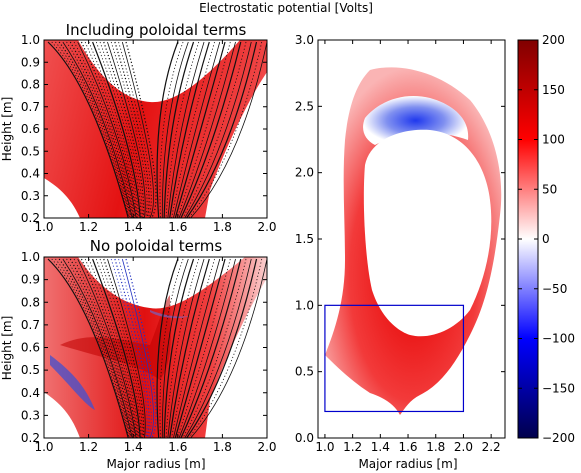 This screenshot has width=581, height=473. Describe the element at coordinates (558, 388) in the screenshot. I see `colorbar-tick-label: −150` at that location.